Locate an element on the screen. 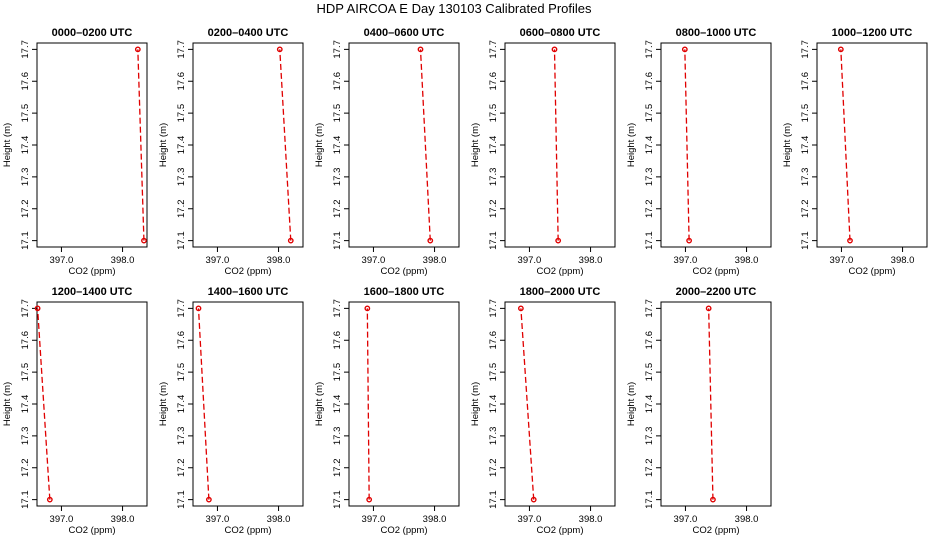  panel-title: 0800–1000 UTC is located at coordinates (716, 33).